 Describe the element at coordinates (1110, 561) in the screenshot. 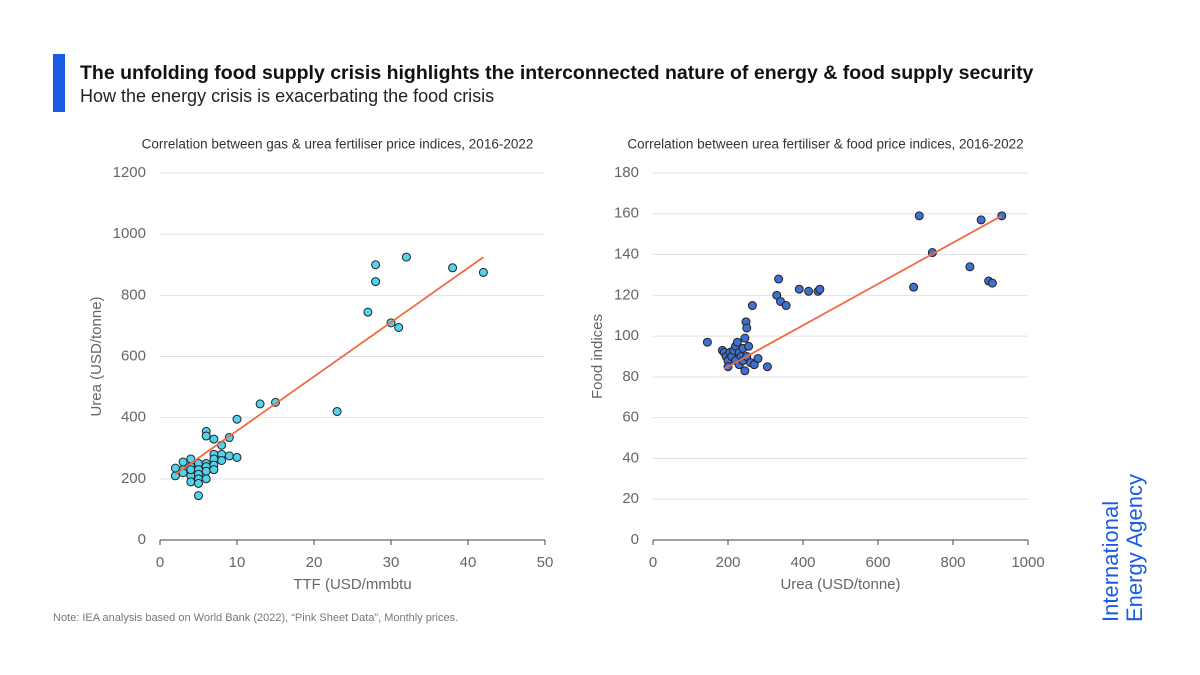

I see `logo-line: International` at that location.